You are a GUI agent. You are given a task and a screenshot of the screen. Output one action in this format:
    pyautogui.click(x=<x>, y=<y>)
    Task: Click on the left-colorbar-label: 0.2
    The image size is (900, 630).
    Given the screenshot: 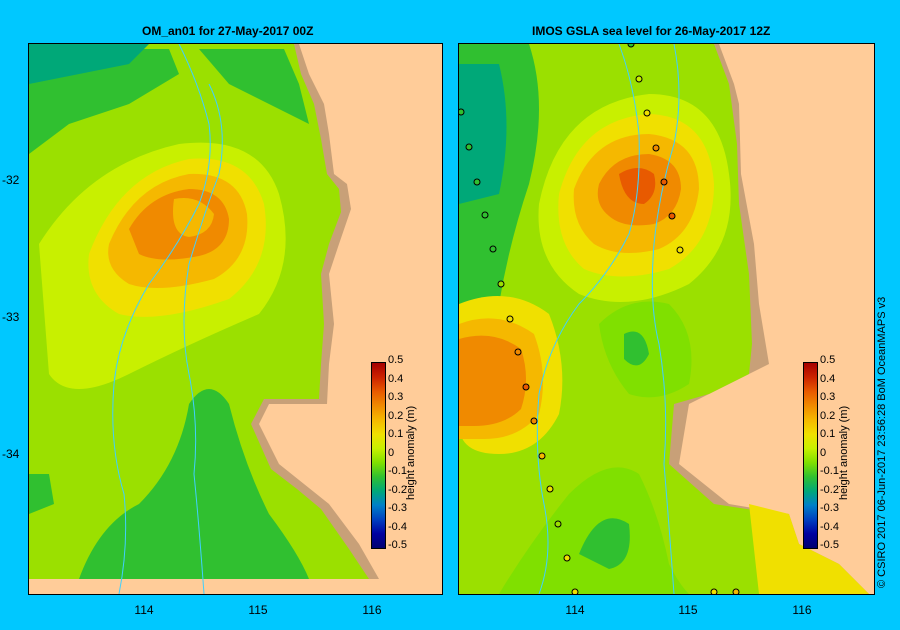 What is the action you would take?
    pyautogui.click(x=396, y=415)
    